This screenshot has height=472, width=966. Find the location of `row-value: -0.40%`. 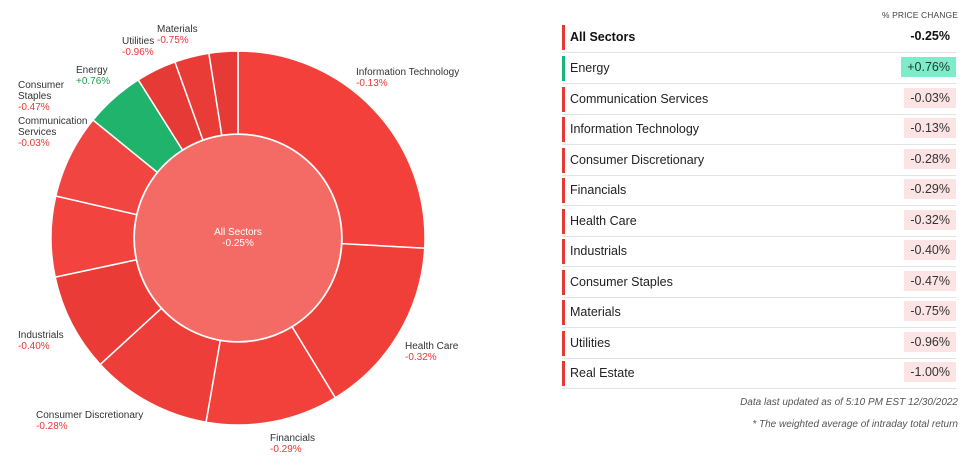

row-value: -0.40% is located at coordinates (930, 250).